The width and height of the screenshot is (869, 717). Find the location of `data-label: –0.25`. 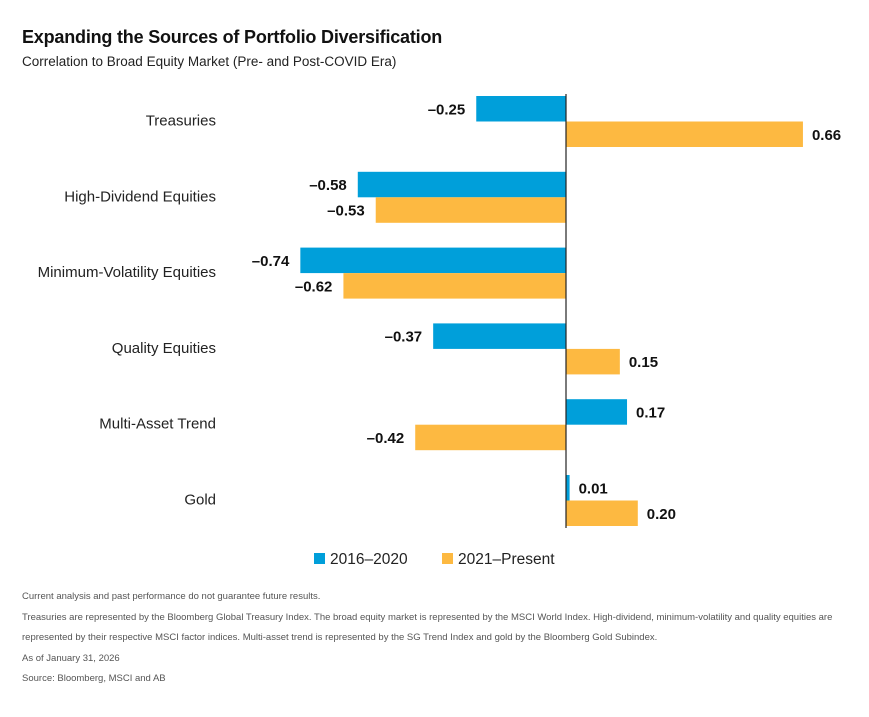

data-label: –0.25 is located at coordinates (447, 109).